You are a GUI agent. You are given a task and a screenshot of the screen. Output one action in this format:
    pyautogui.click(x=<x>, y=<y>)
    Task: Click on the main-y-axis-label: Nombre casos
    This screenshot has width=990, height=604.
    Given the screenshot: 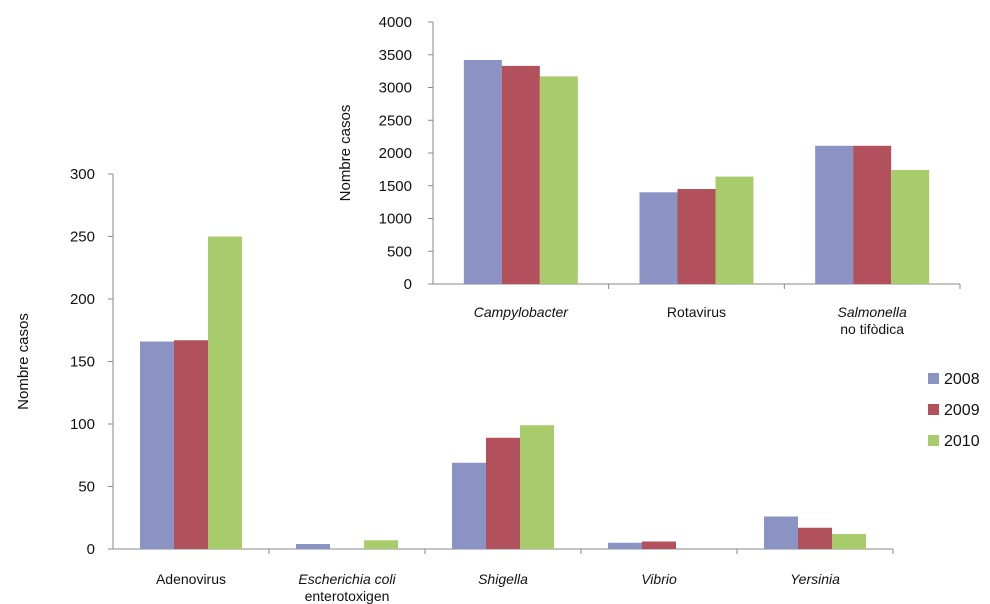 What is the action you would take?
    pyautogui.click(x=23, y=361)
    